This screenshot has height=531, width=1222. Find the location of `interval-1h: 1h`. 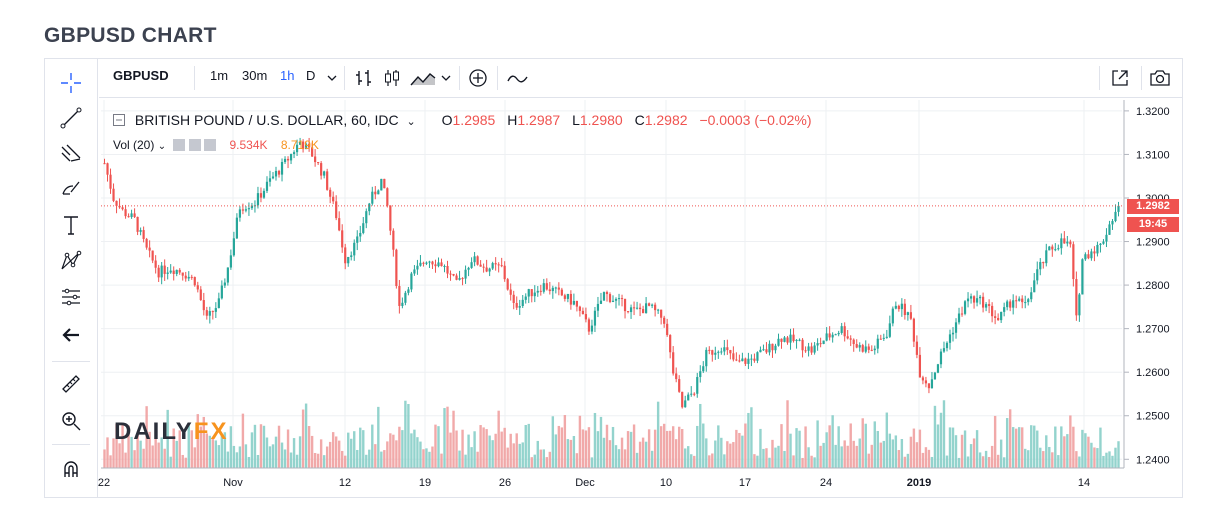

interval-1h: 1h is located at coordinates (287, 75).